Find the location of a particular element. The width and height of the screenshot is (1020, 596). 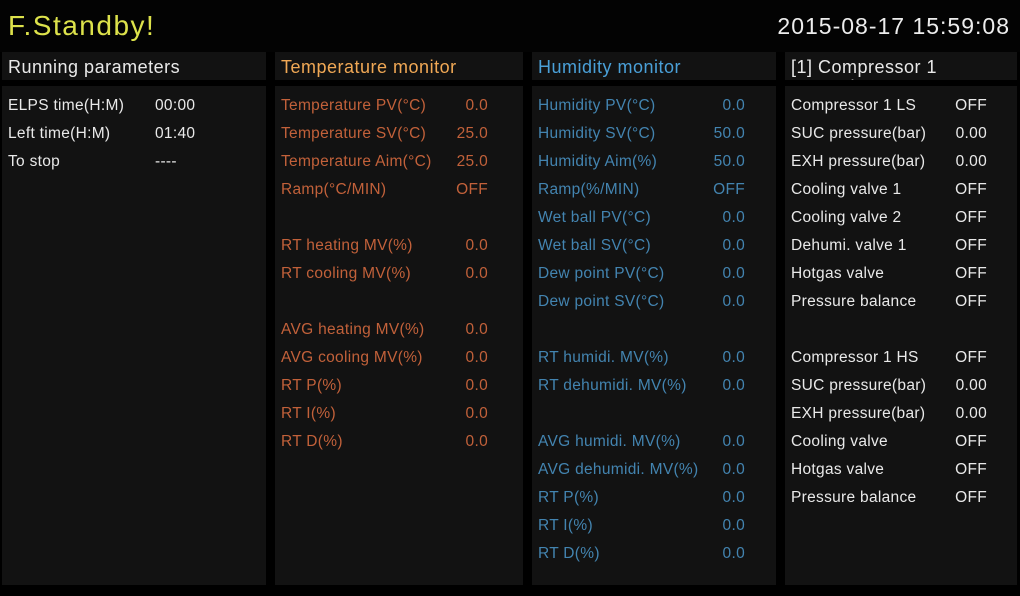

param-row: To stop ---- is located at coordinates (134, 162).